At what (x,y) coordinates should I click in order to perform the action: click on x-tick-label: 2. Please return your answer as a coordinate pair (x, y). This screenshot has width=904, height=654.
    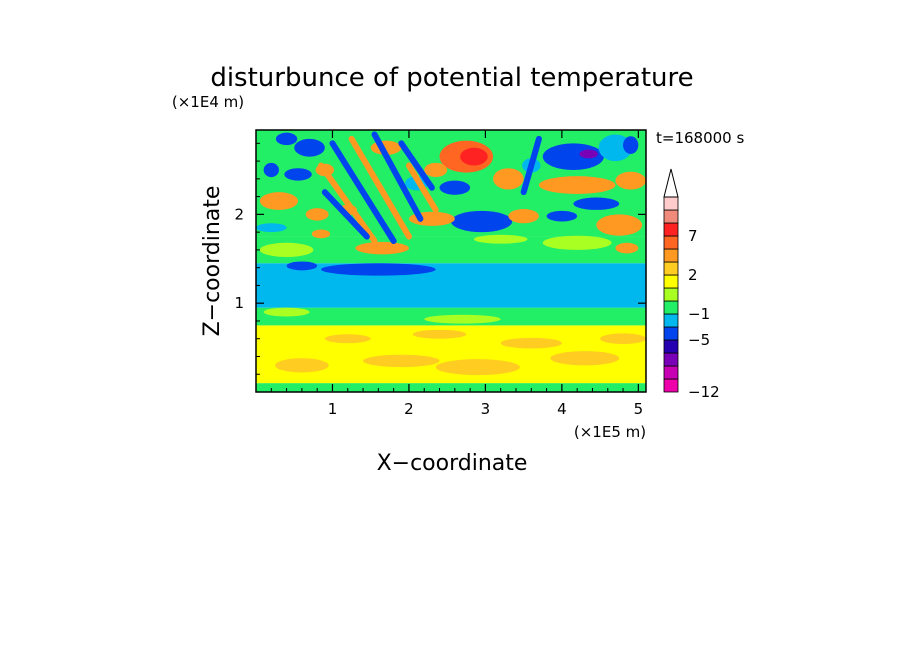
    Looking at the image, I should click on (409, 409).